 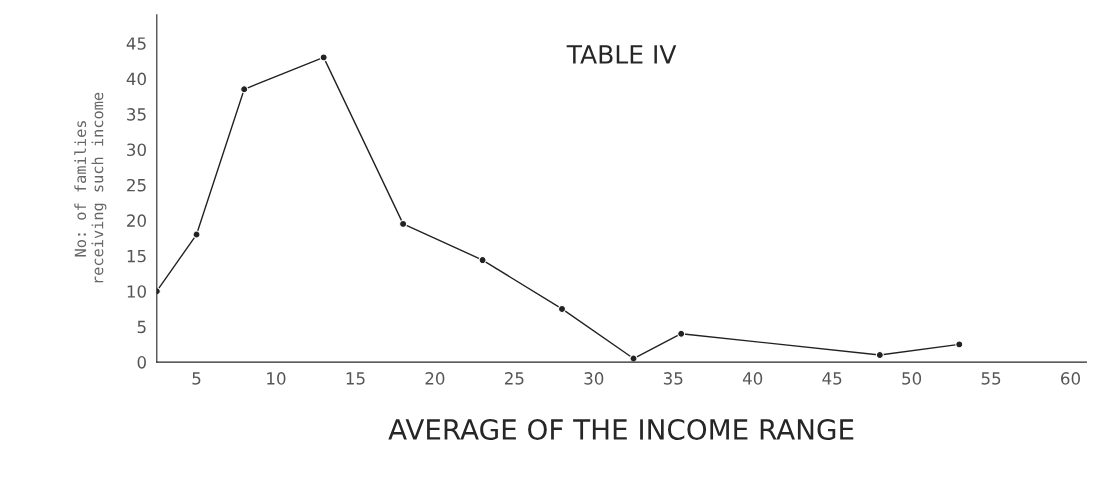 What do you see at coordinates (991, 378) in the screenshot?
I see `x-tick-label: 55` at bounding box center [991, 378].